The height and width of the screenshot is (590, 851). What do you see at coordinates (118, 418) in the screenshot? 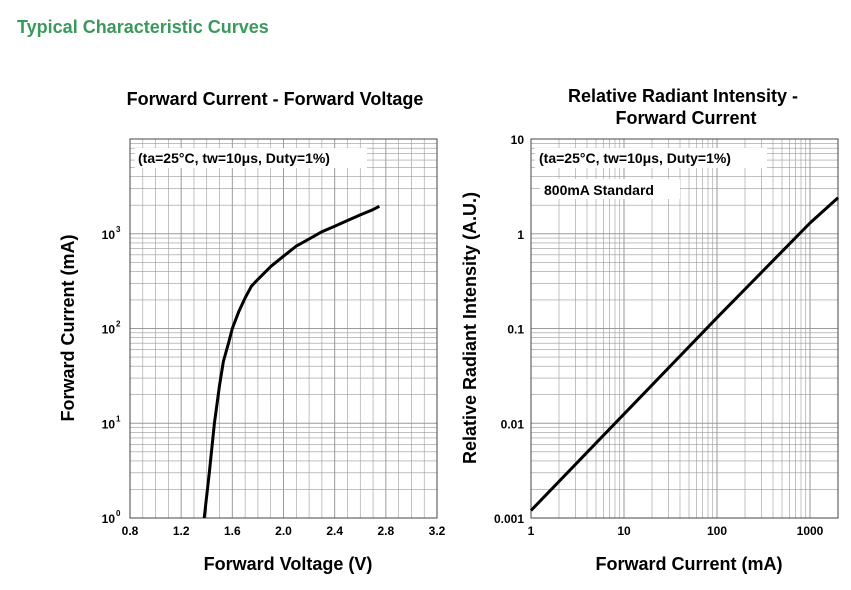
I see `chart1-ytick-exponent: 1` at bounding box center [118, 418].